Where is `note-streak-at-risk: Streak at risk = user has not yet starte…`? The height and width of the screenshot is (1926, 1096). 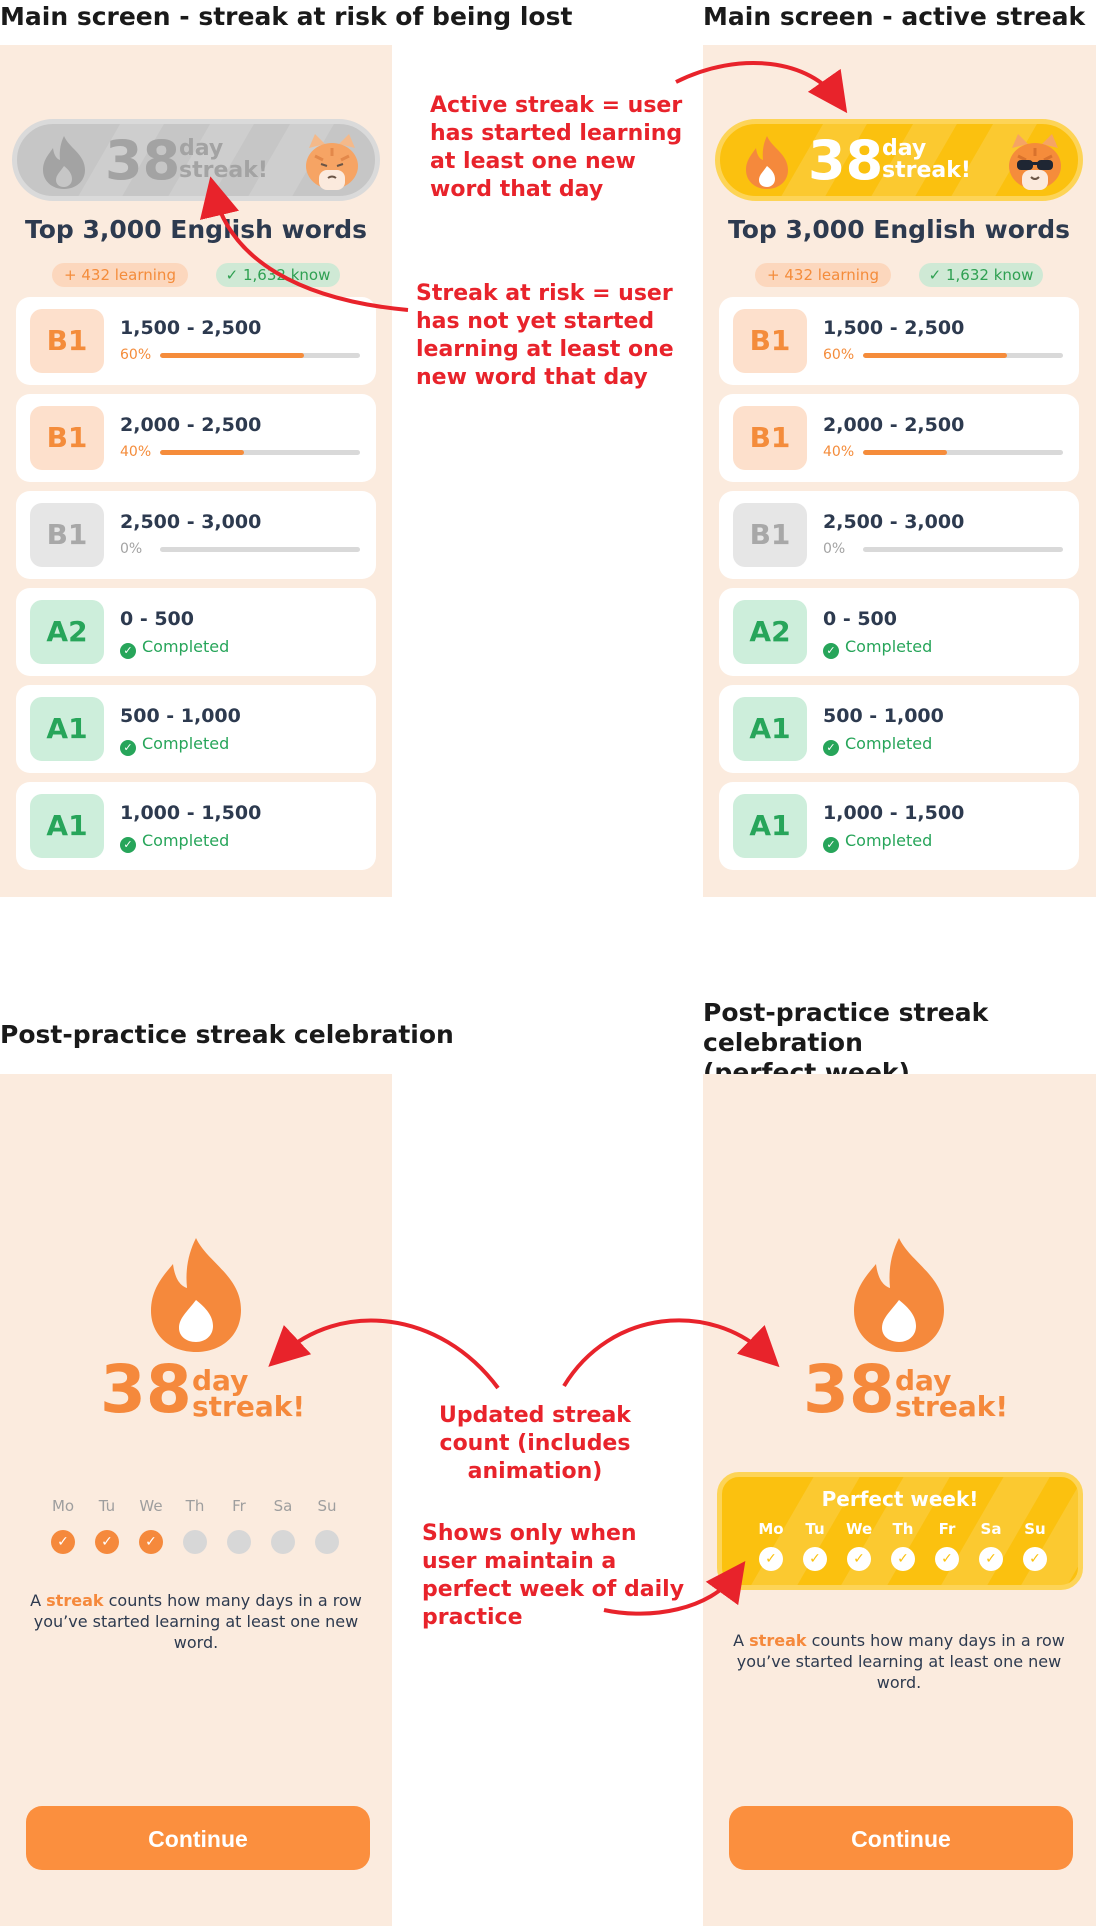 note-streak-at-risk: Streak at risk = user has not yet starte… is located at coordinates (556, 336).